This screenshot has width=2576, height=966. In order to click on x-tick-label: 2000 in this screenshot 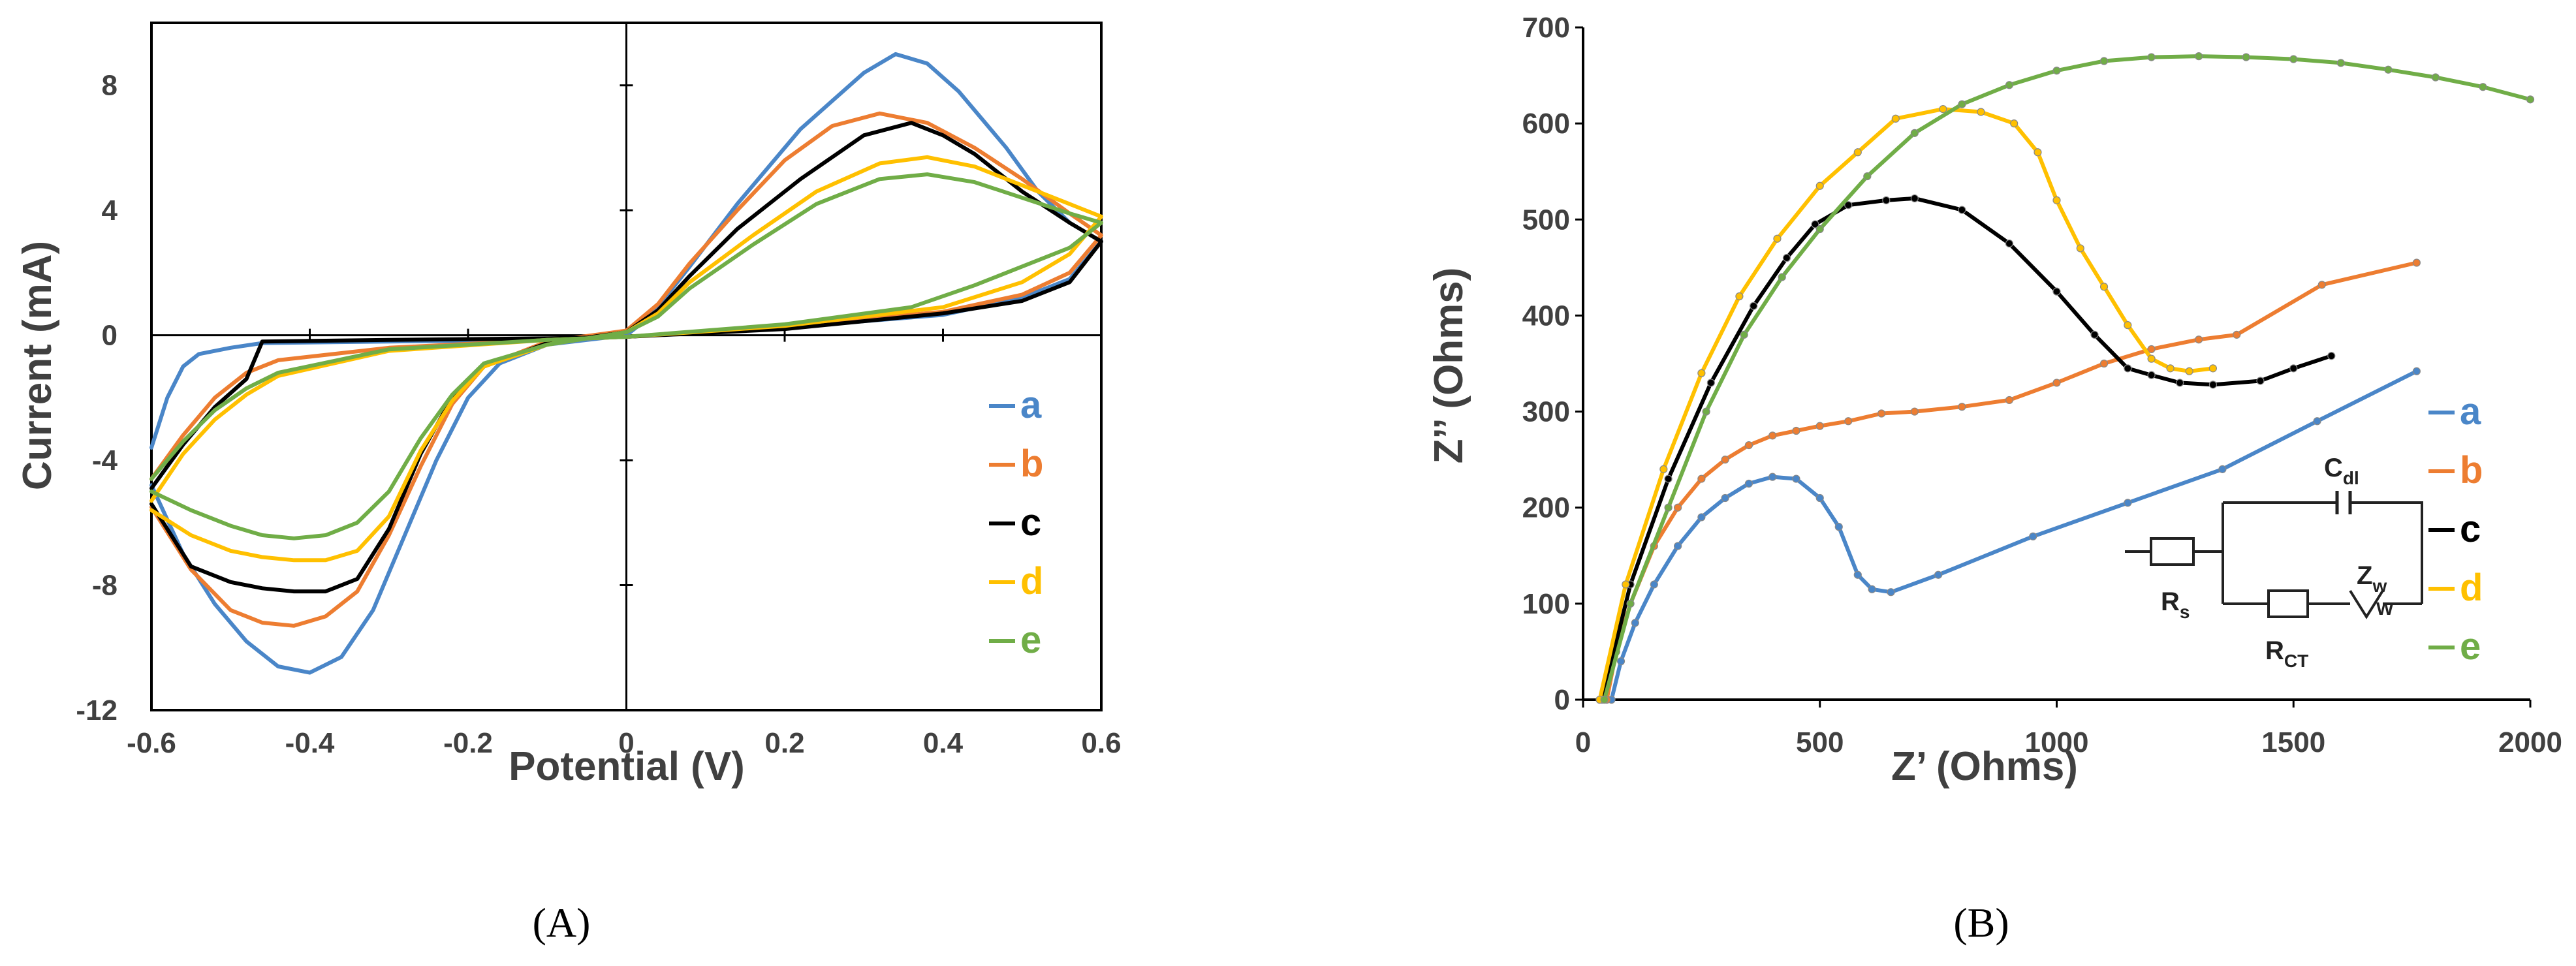, I will do `click(2530, 742)`.